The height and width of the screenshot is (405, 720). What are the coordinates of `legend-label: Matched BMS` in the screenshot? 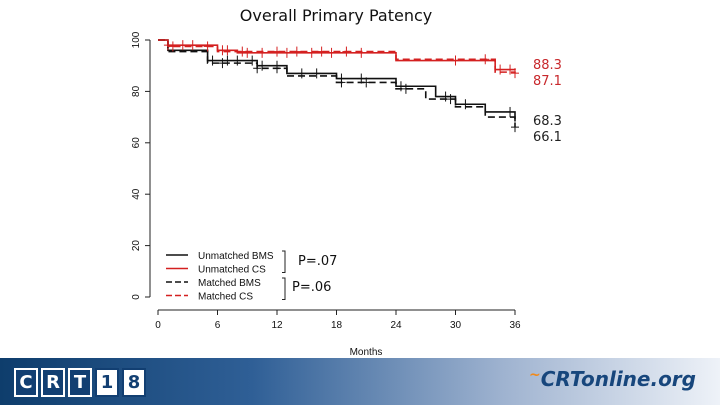 It's located at (229, 283).